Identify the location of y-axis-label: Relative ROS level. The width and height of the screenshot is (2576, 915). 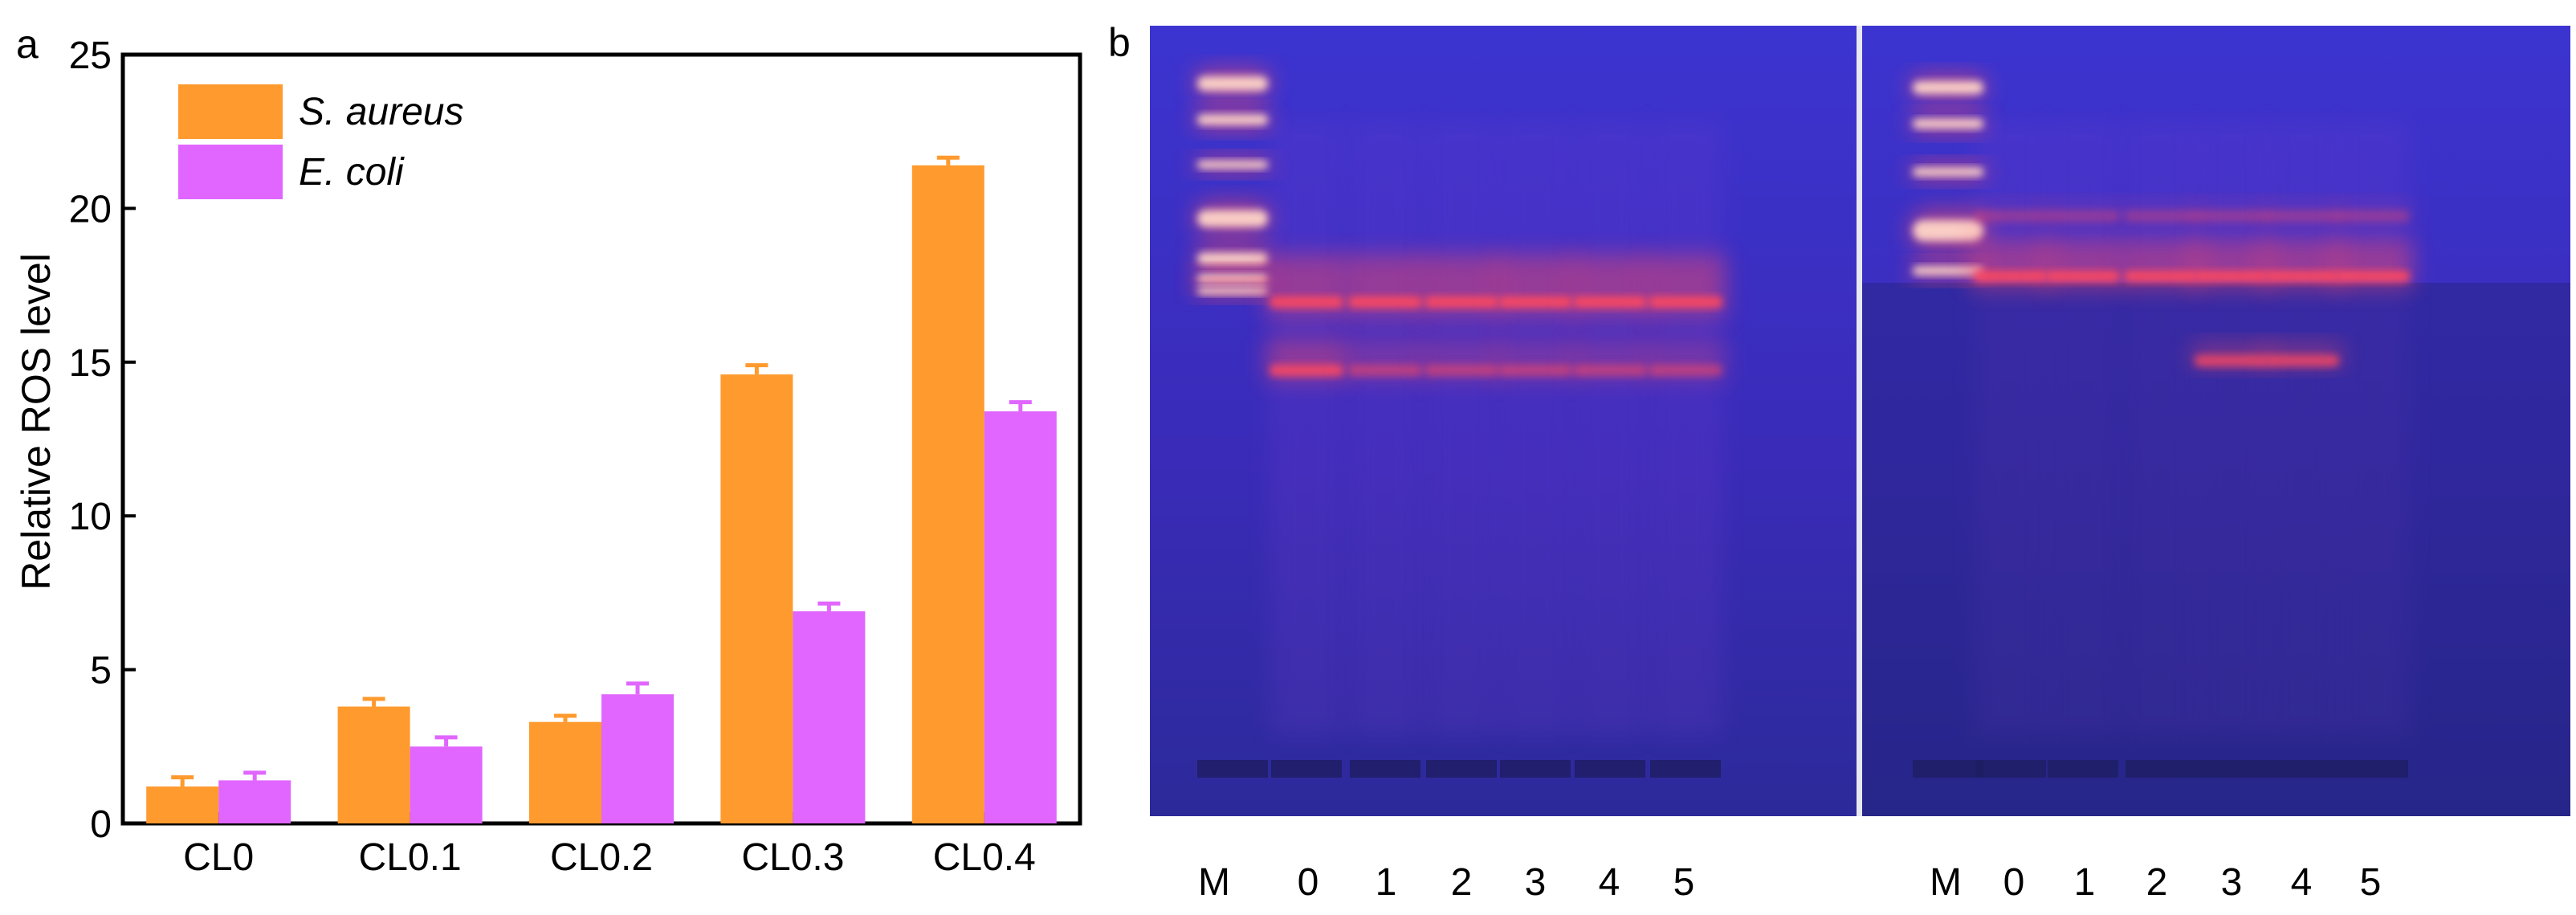
(36, 421).